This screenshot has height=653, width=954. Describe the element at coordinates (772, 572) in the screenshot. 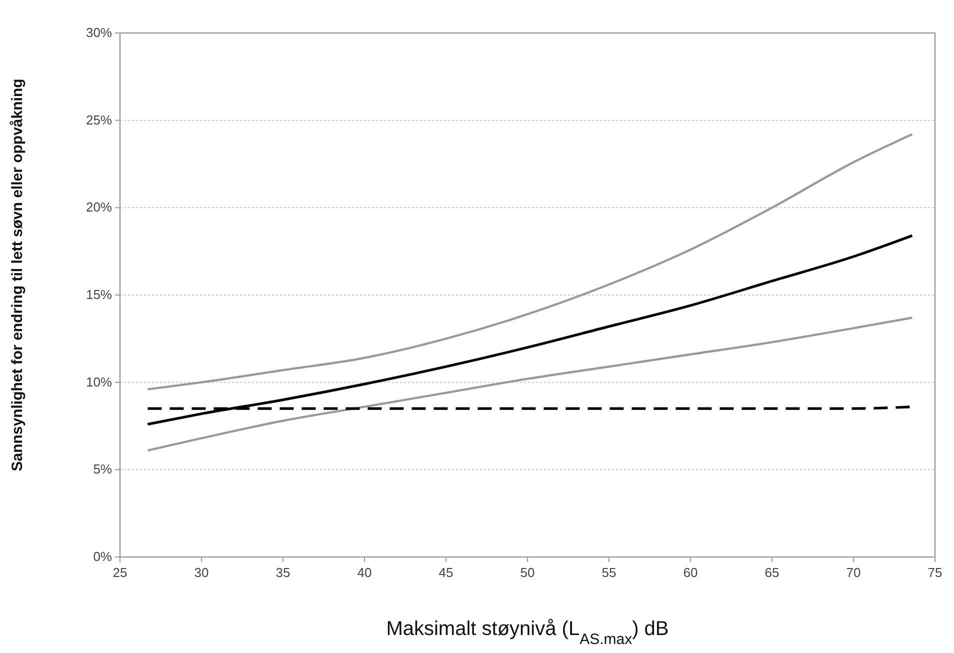

I see `x-tick-label: 65` at that location.